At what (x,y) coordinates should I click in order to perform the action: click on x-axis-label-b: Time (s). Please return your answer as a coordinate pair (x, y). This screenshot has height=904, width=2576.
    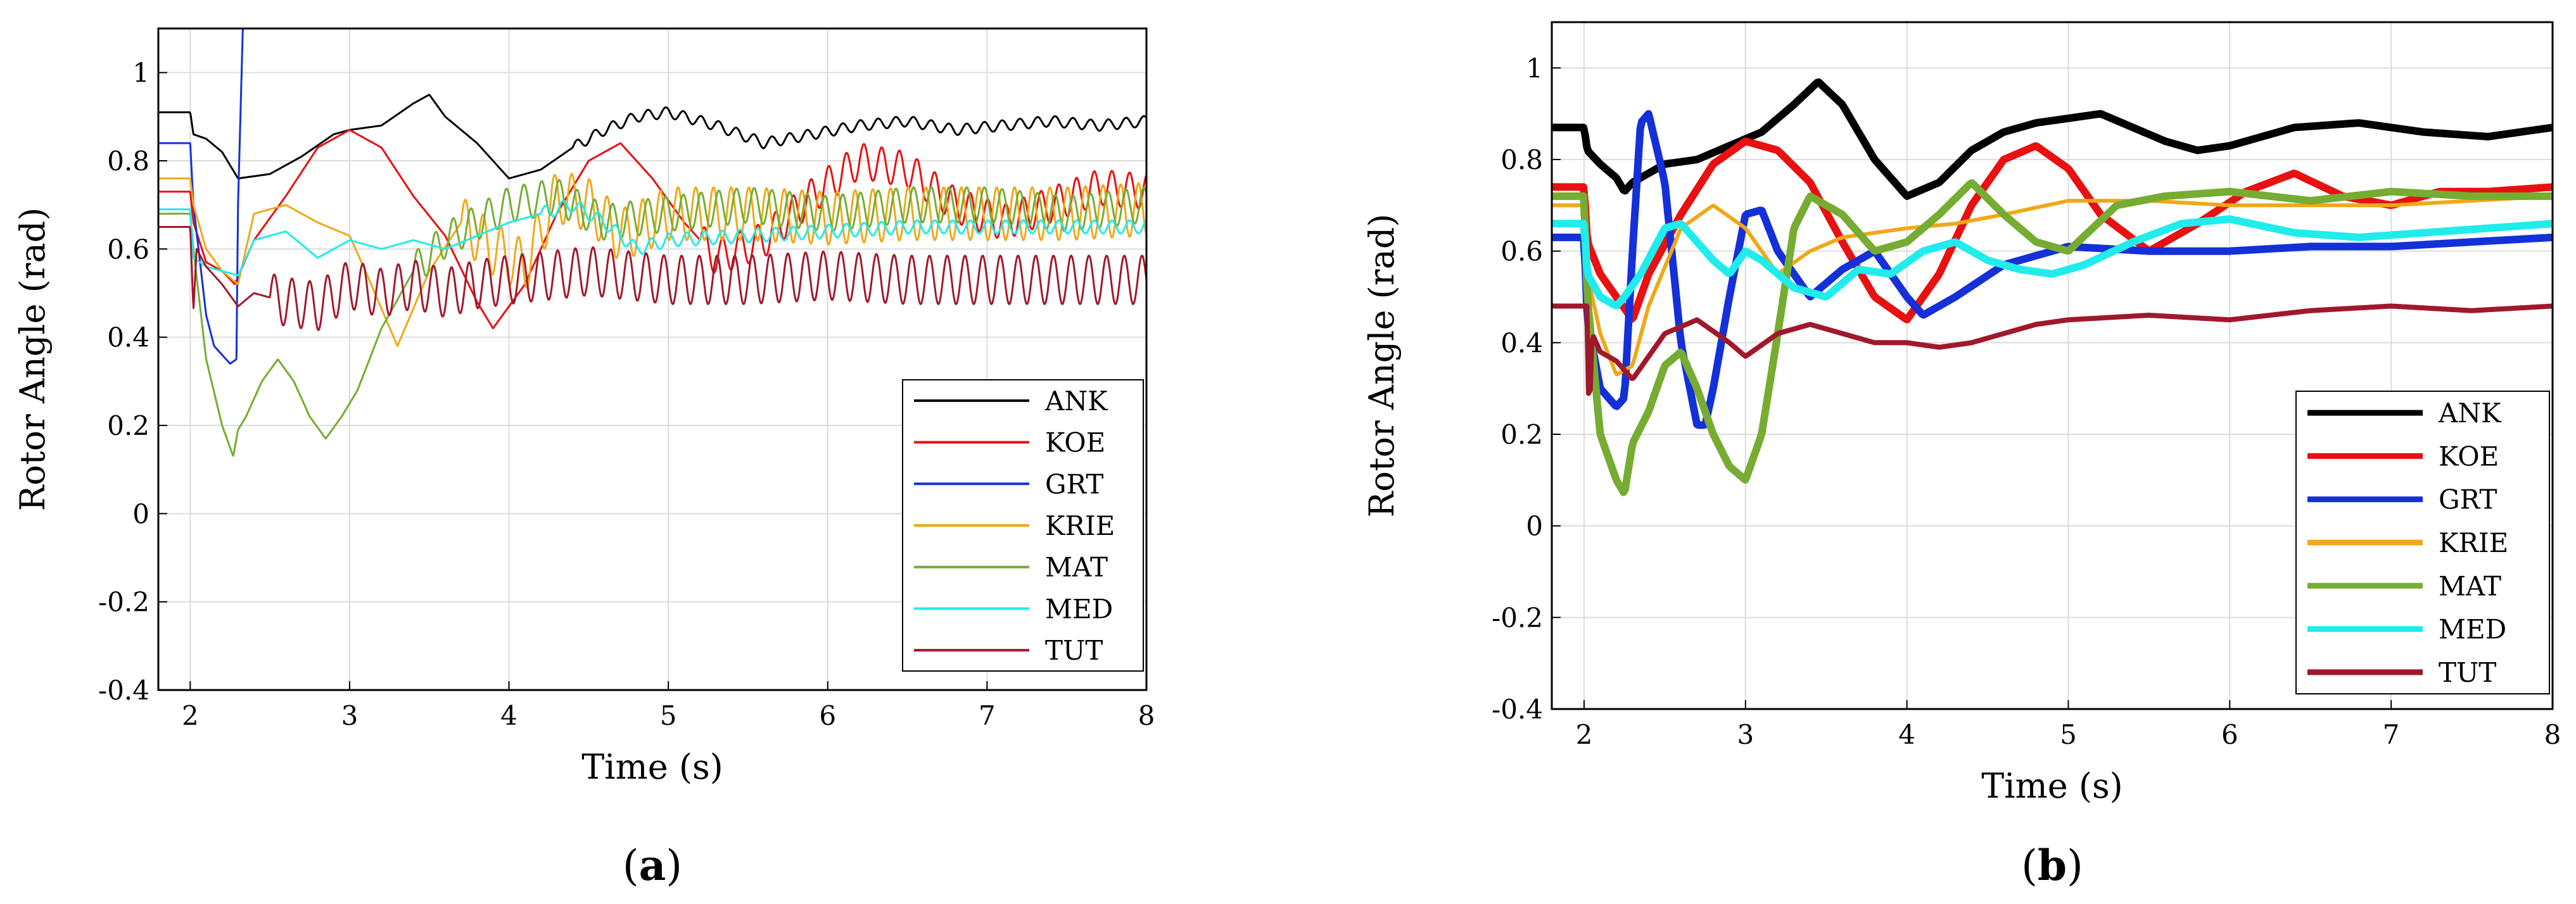
    Looking at the image, I should click on (2051, 786).